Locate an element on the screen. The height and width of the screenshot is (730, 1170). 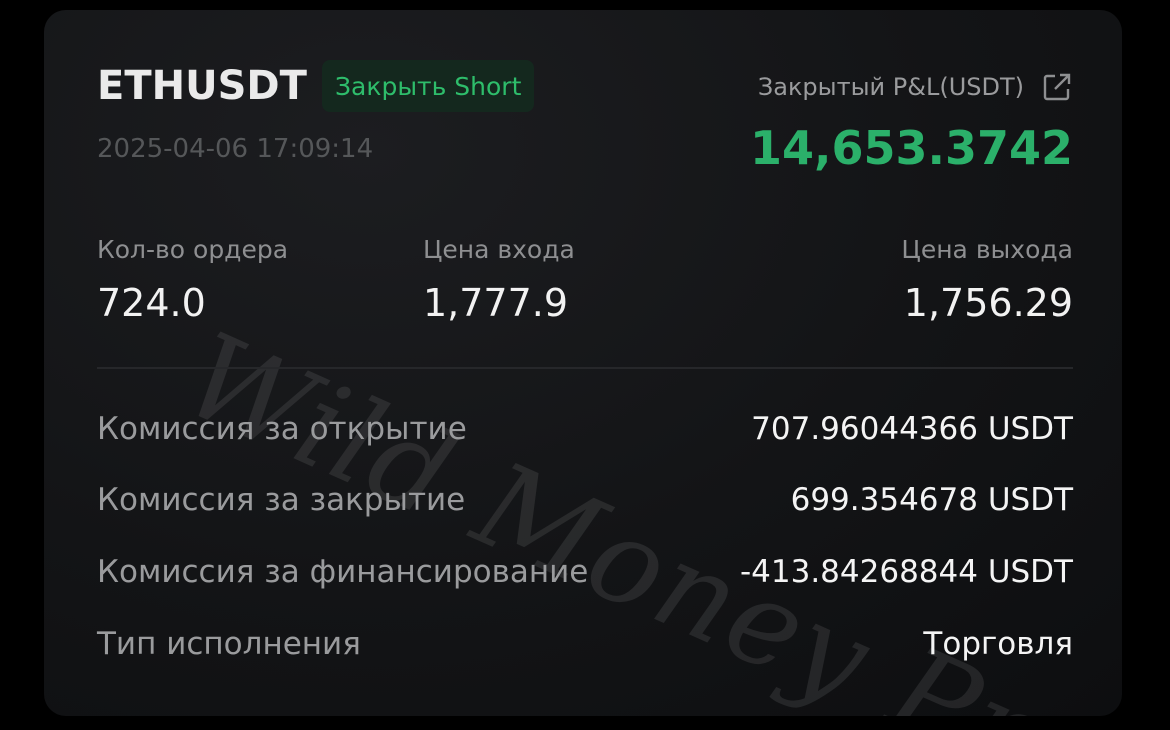
timestamp: 2025-04-06 17:09:14 is located at coordinates (235, 149).